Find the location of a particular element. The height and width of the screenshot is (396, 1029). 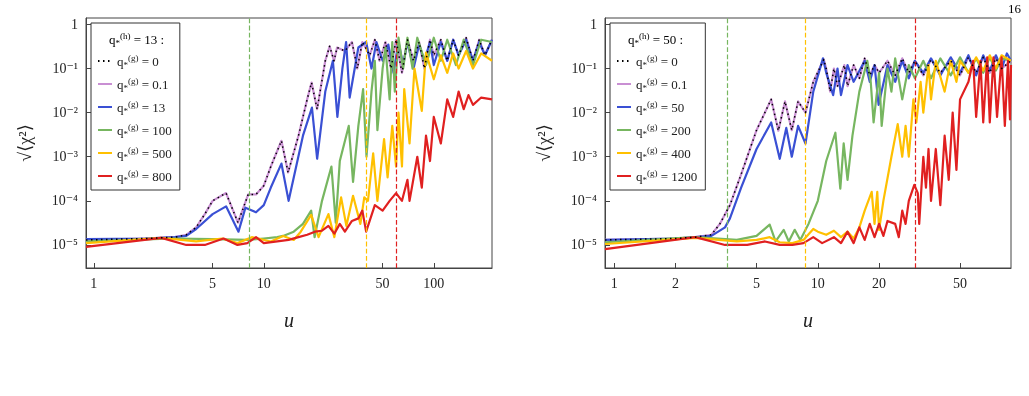

legend-label: q*(g) = 13 is located at coordinates (141, 107).